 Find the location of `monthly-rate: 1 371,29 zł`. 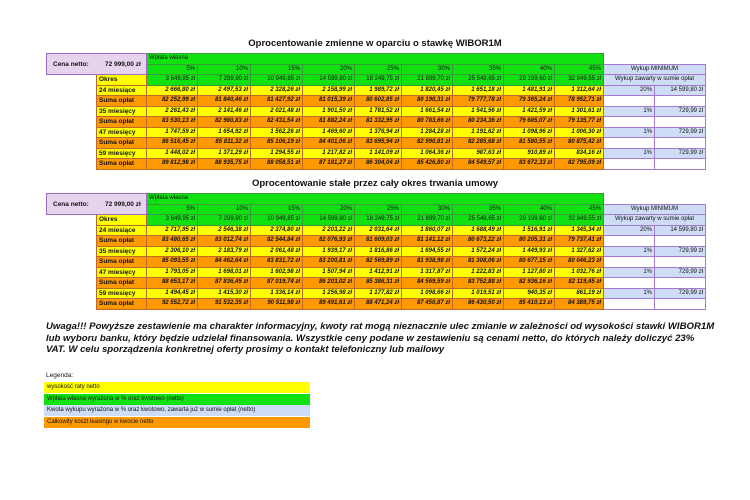

monthly-rate: 1 371,29 zł is located at coordinates (224, 153).